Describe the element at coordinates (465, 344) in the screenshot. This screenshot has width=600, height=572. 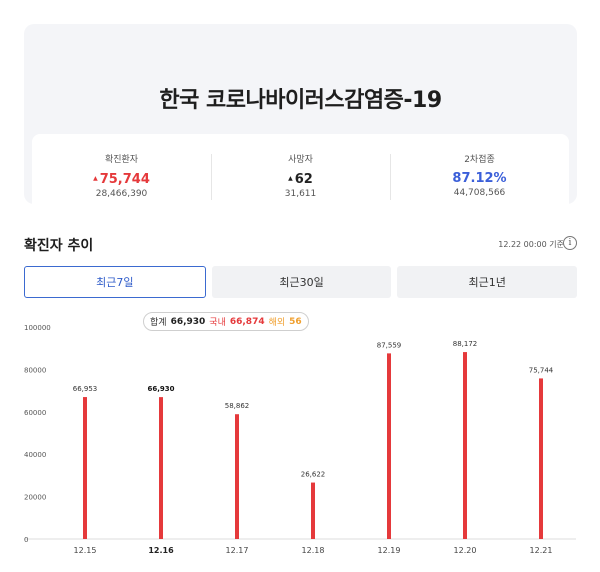
I see `bar-value-label: 88,172` at that location.